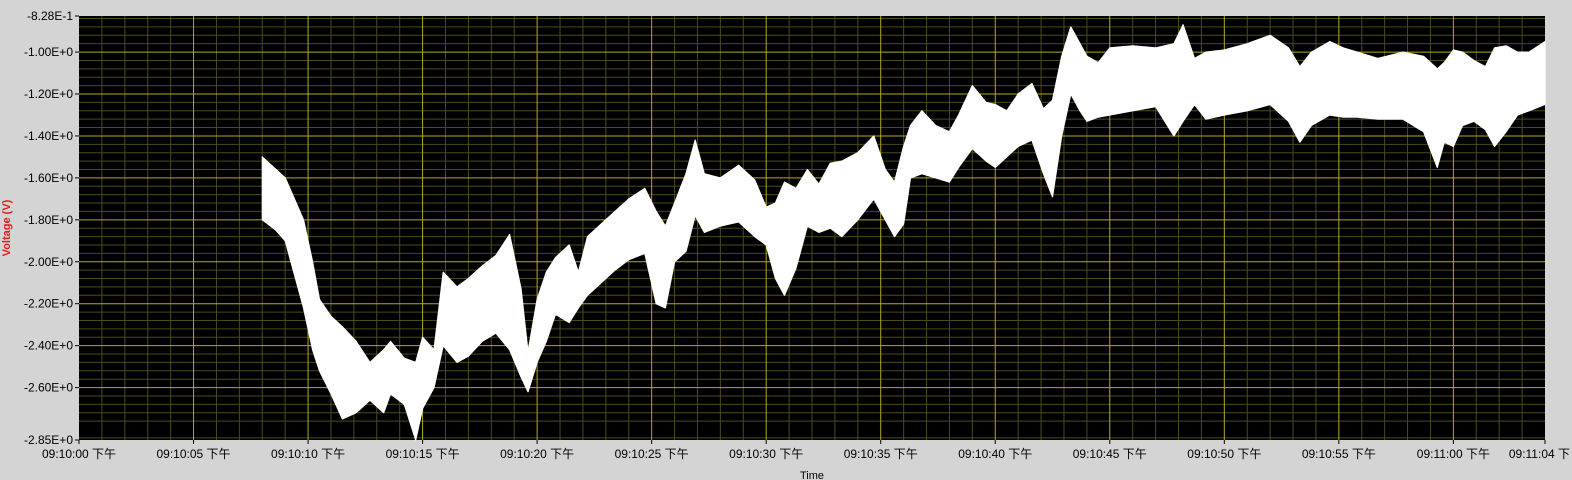  Describe the element at coordinates (881, 454) in the screenshot. I see `x-tick-label: 09:10:35 下午` at that location.